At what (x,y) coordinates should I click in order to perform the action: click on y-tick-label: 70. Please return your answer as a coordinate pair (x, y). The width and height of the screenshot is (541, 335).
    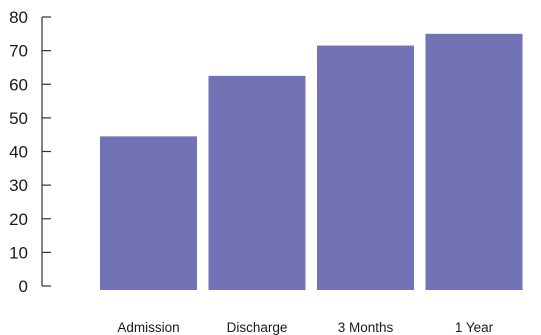
    Looking at the image, I should click on (18, 51).